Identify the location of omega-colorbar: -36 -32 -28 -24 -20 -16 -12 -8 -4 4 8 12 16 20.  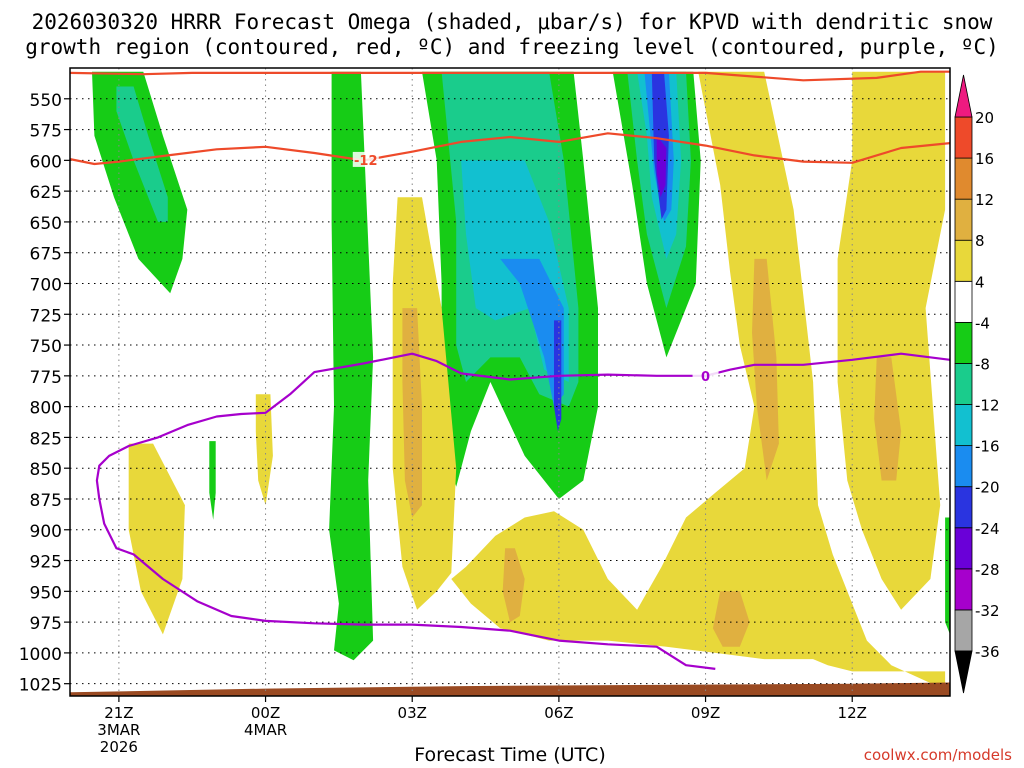
(977, 384).